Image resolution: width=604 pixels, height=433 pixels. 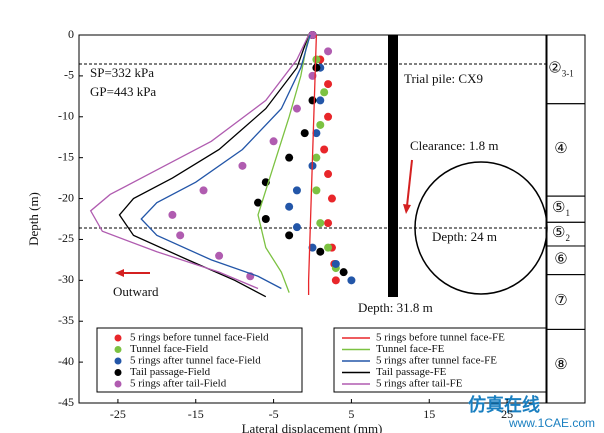 I want to click on stratum-label-main: ②, so click(x=554, y=69).